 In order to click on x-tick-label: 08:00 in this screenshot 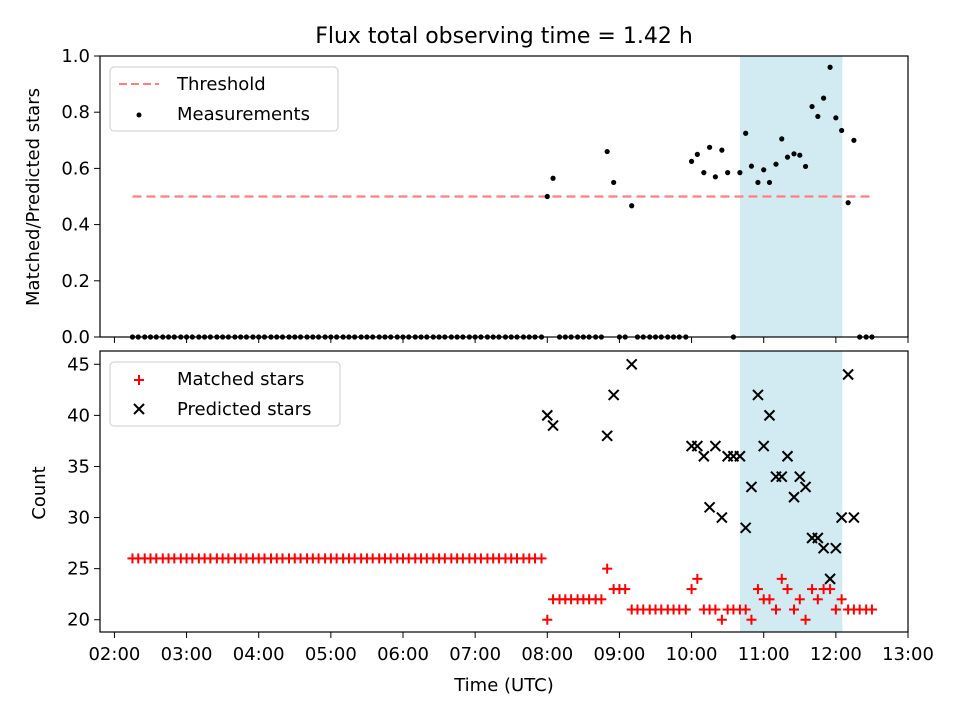, I will do `click(547, 654)`.